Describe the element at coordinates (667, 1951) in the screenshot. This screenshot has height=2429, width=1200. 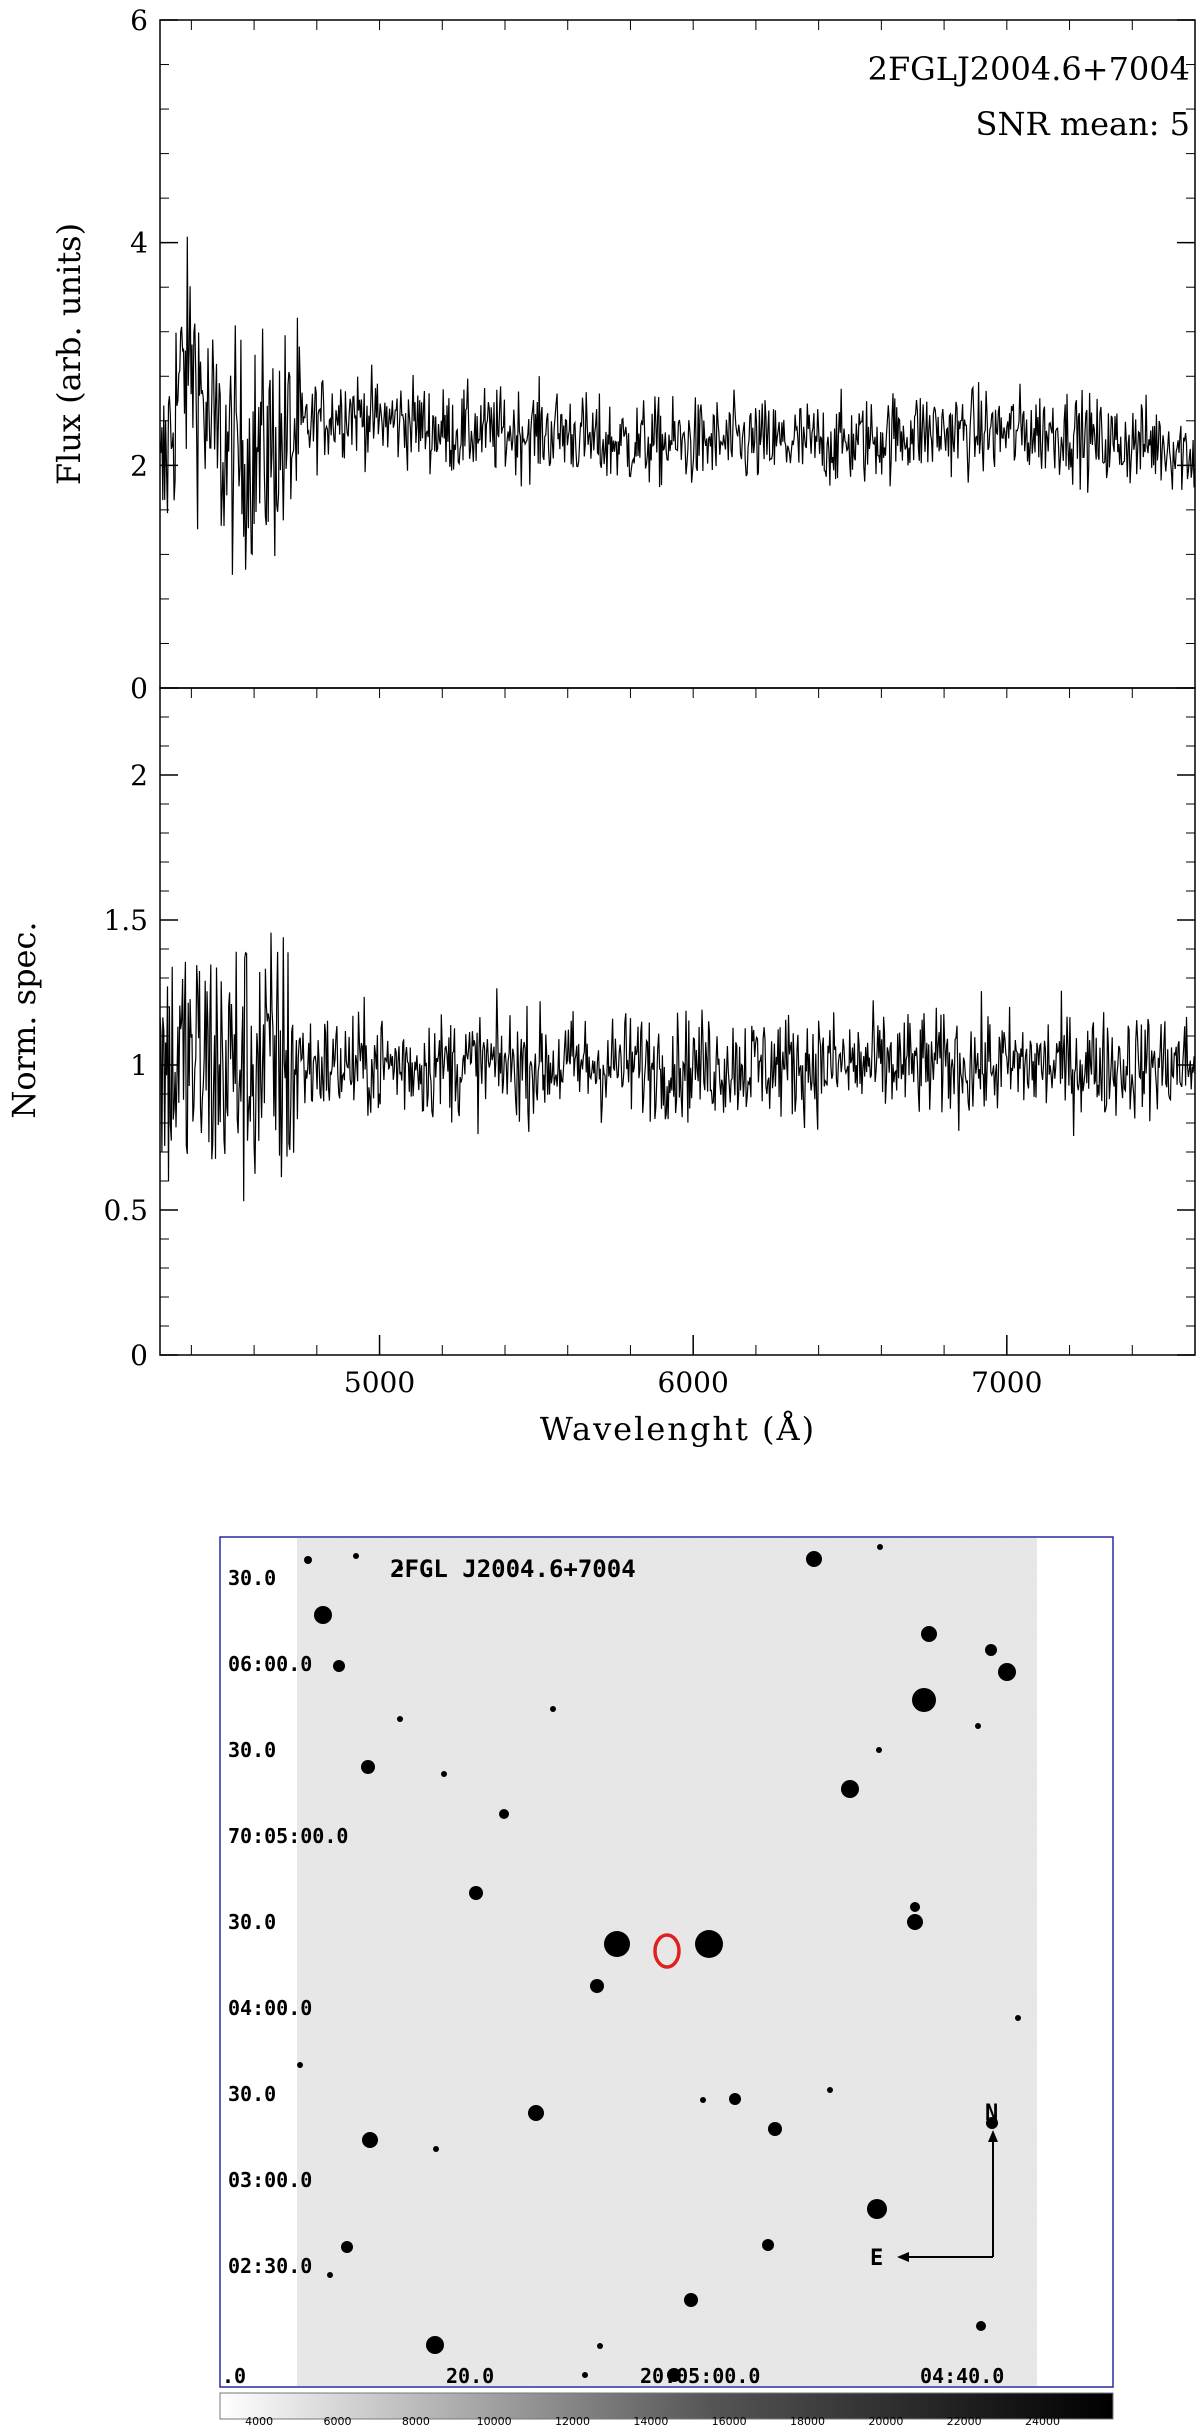
I see `target-marker` at that location.